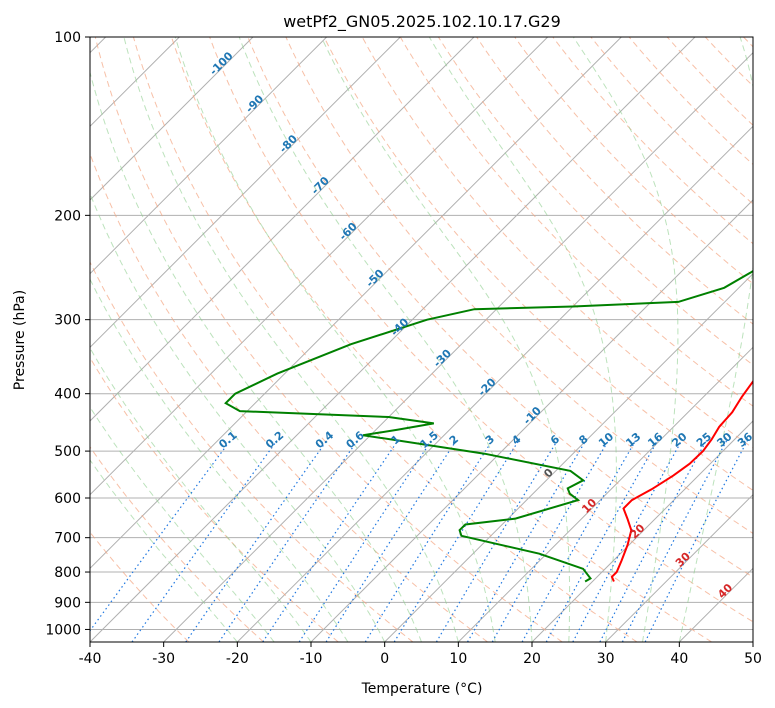  I want to click on x-tick-label: 0, so click(384, 659).